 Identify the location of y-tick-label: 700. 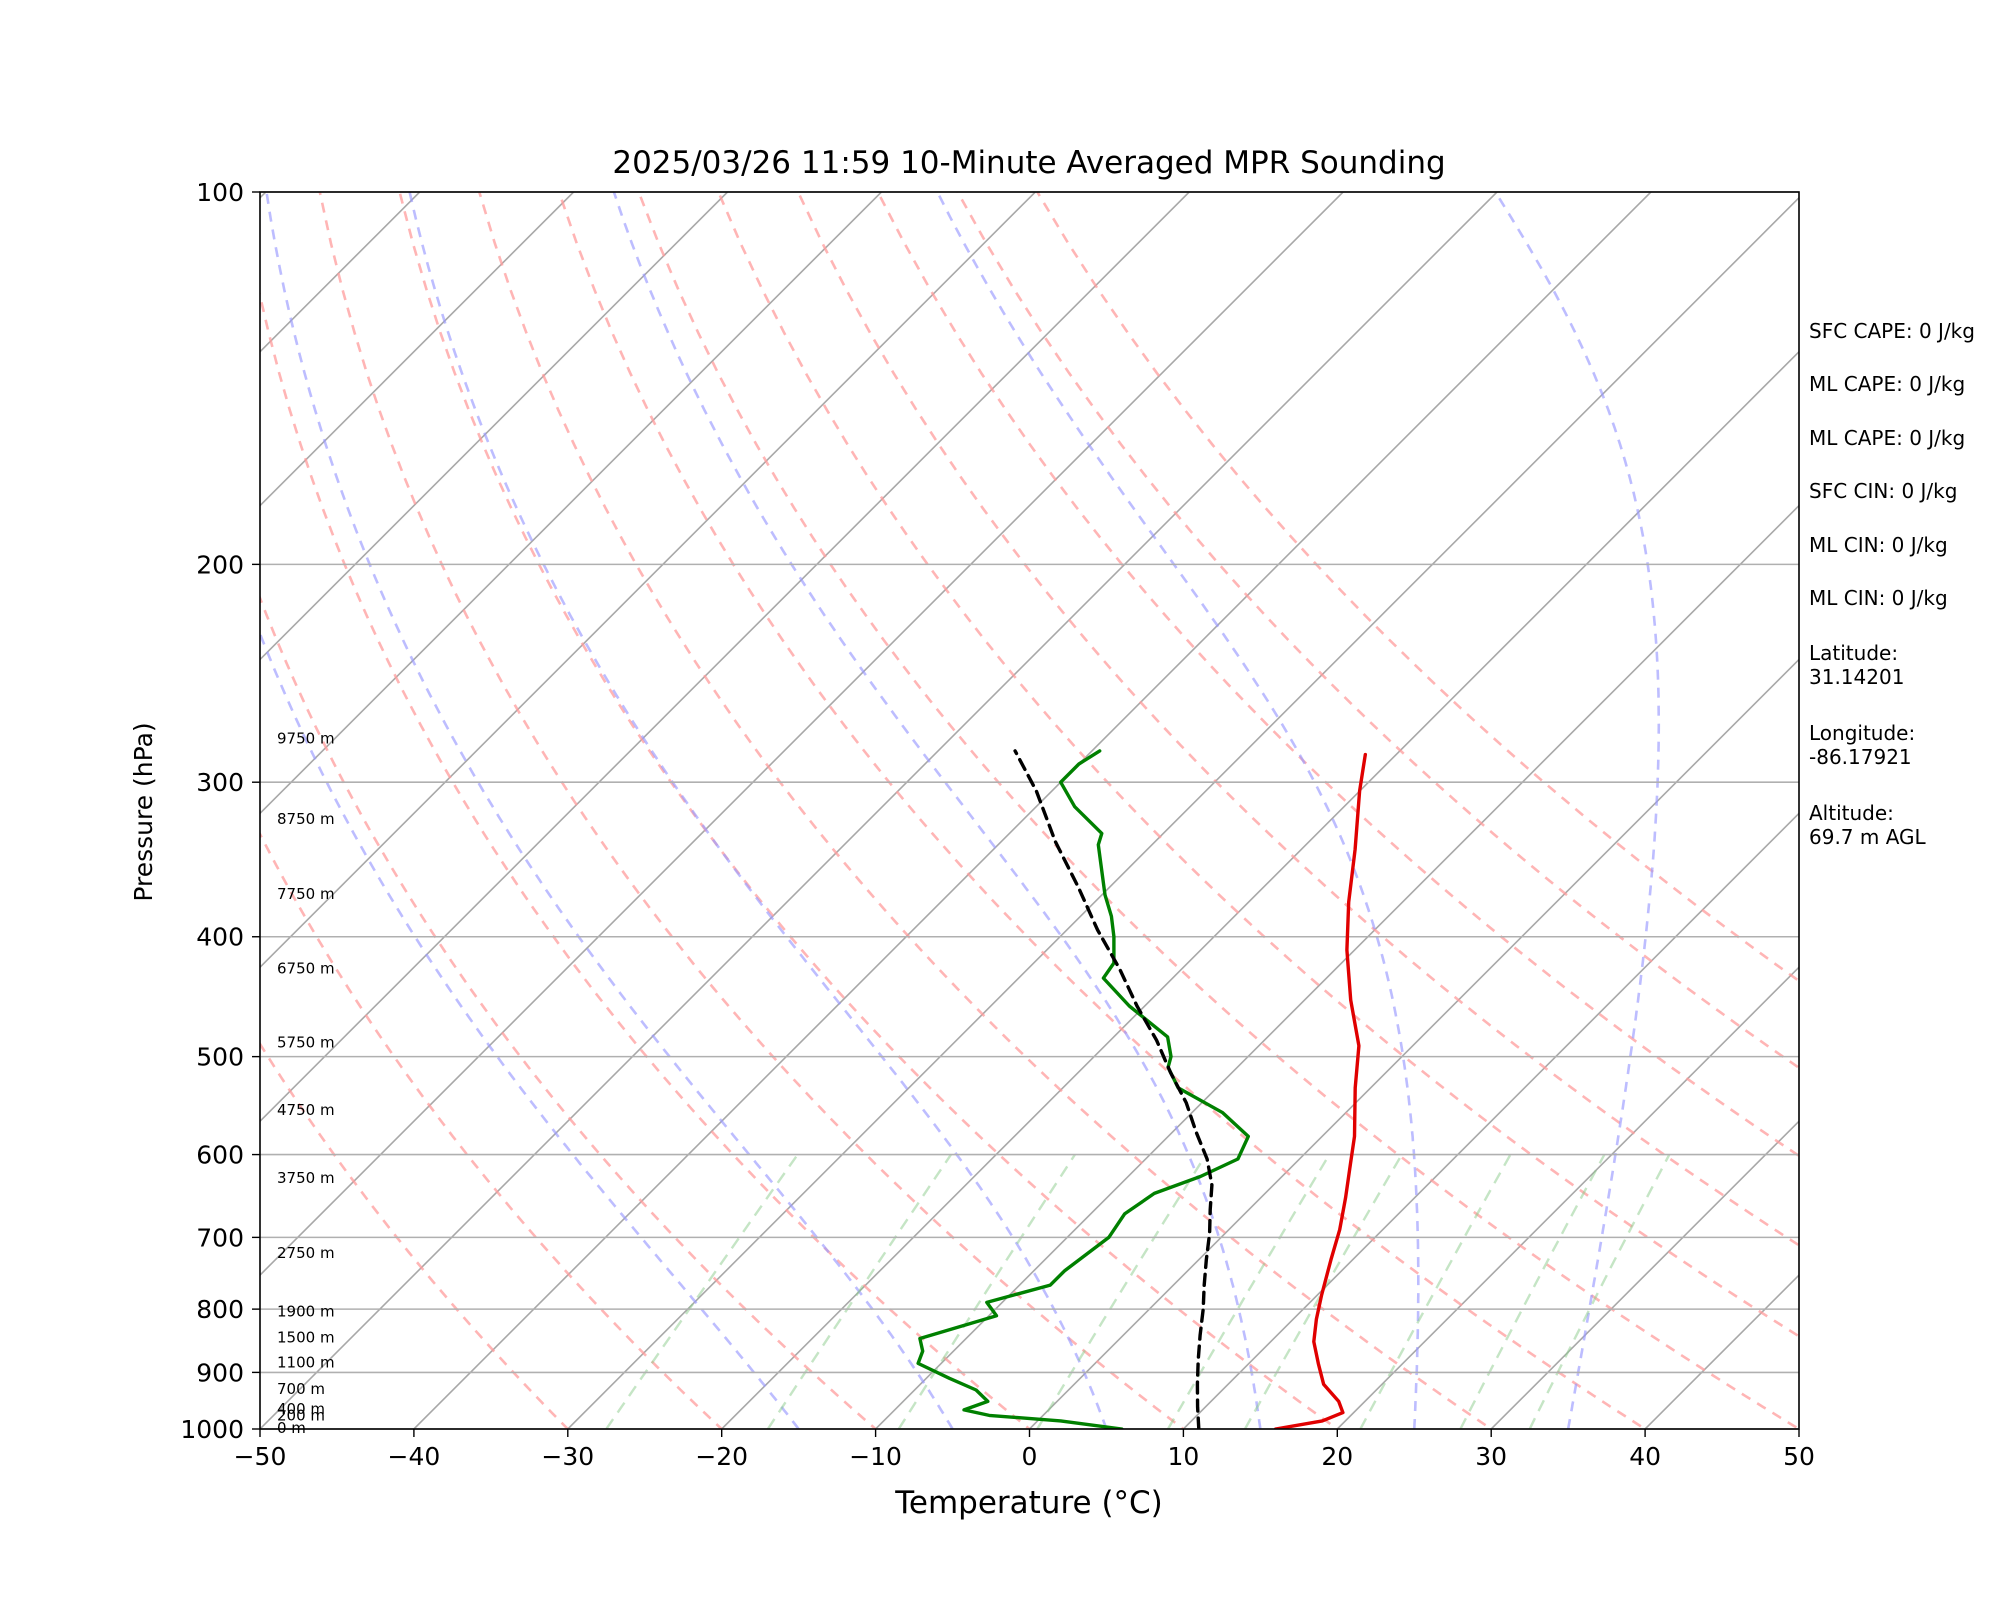
(220, 1237).